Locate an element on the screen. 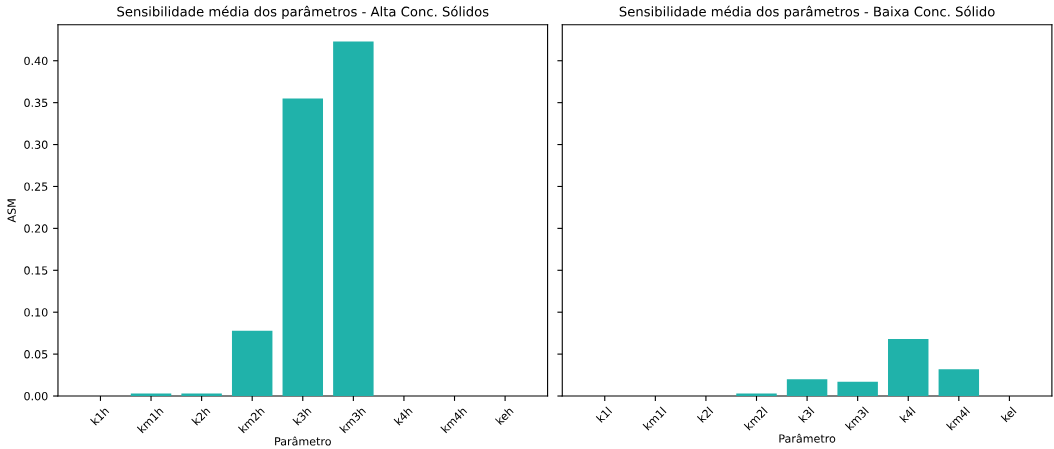  x-tick-label: k1h is located at coordinates (100, 416).